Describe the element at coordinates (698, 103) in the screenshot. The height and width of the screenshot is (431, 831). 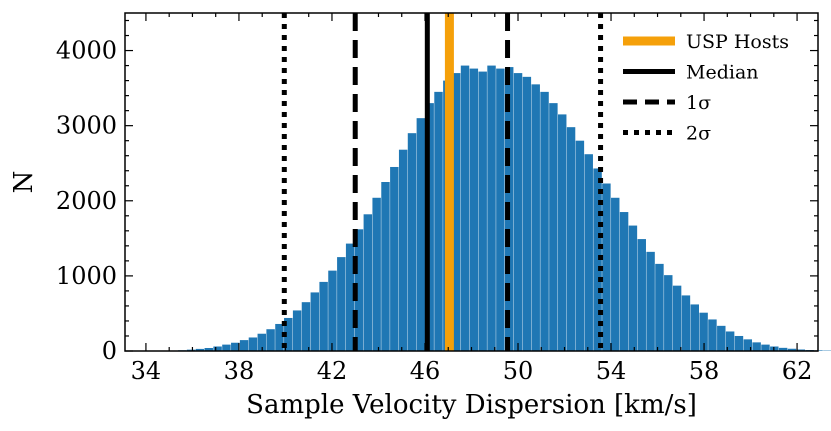
I see `legend-label: 1σ` at that location.